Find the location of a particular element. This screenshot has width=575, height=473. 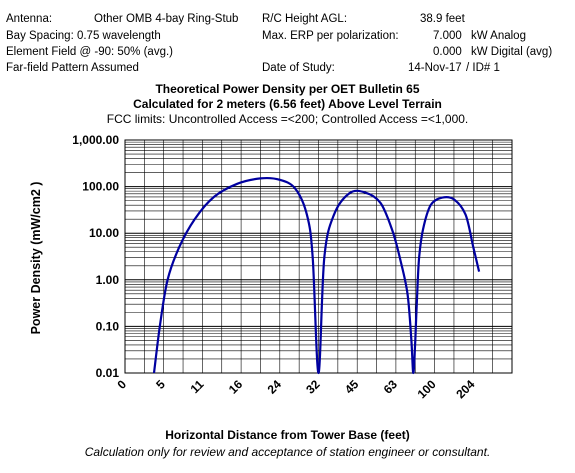

height-label: R/C Height AGL: is located at coordinates (305, 19).